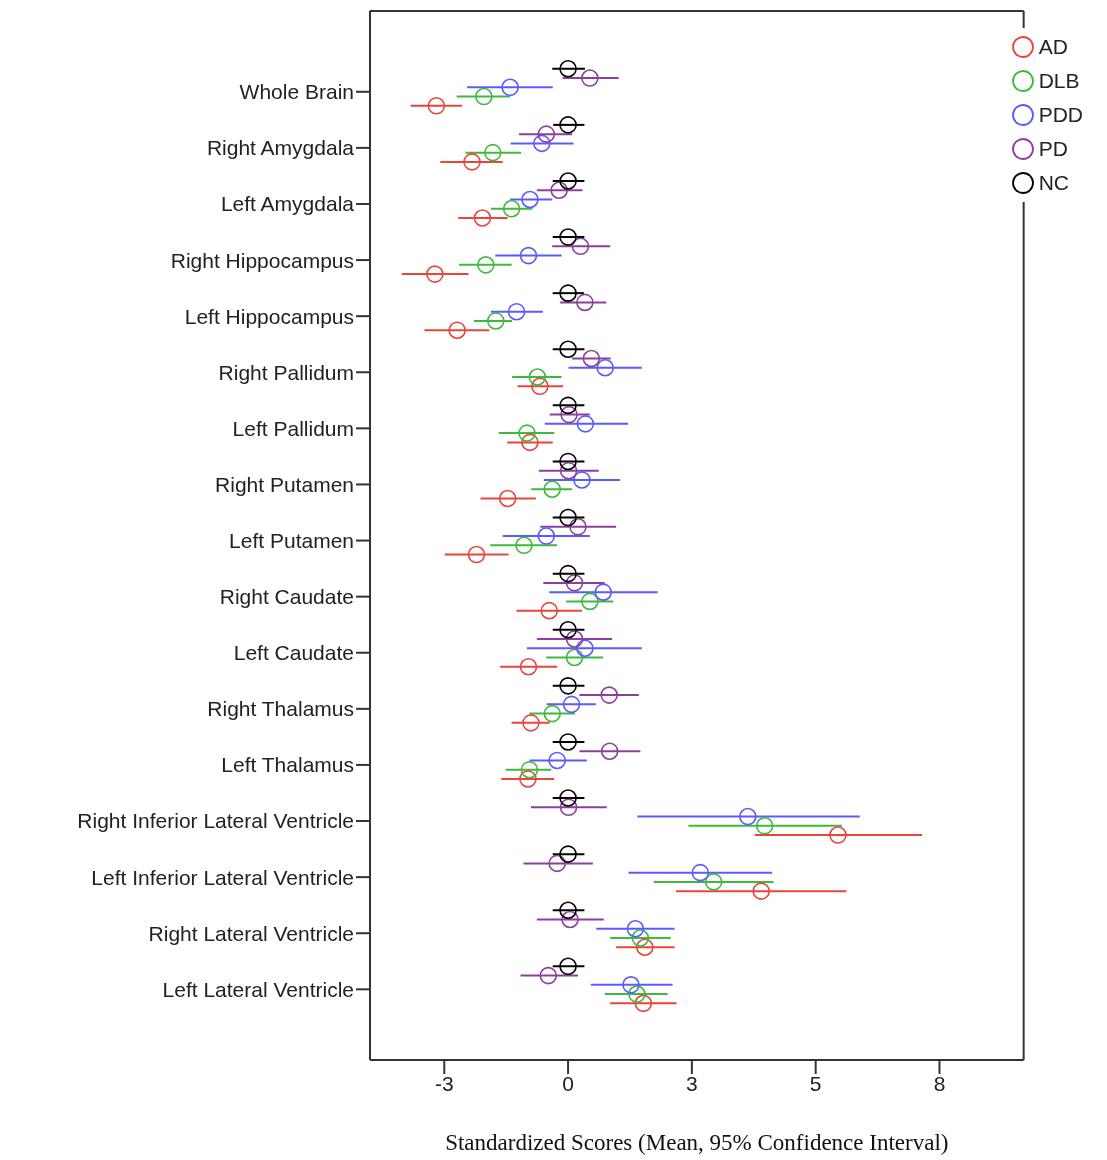 This screenshot has width=1107, height=1160. I want to click on y-tick-label: Left Lateral Ventricle, so click(258, 989).